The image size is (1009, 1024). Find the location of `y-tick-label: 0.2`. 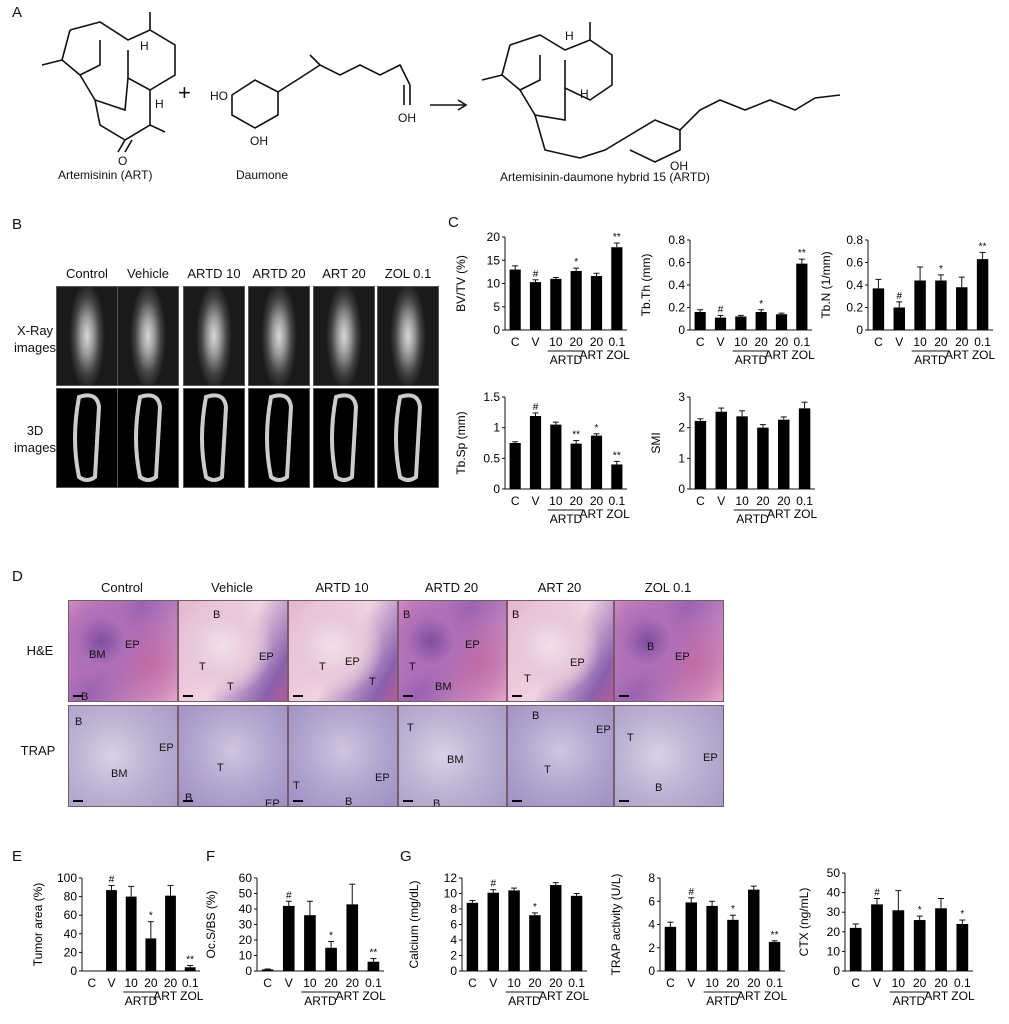

y-tick-label: 0.2 is located at coordinates (676, 308).